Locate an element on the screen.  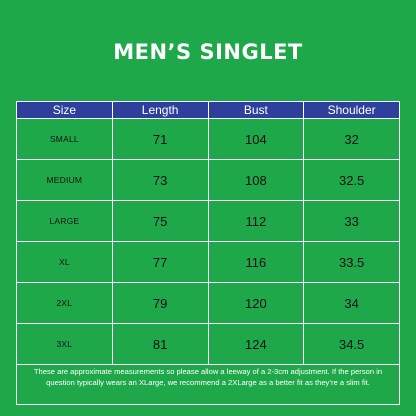
bust-cell: 104 is located at coordinates (256, 139).